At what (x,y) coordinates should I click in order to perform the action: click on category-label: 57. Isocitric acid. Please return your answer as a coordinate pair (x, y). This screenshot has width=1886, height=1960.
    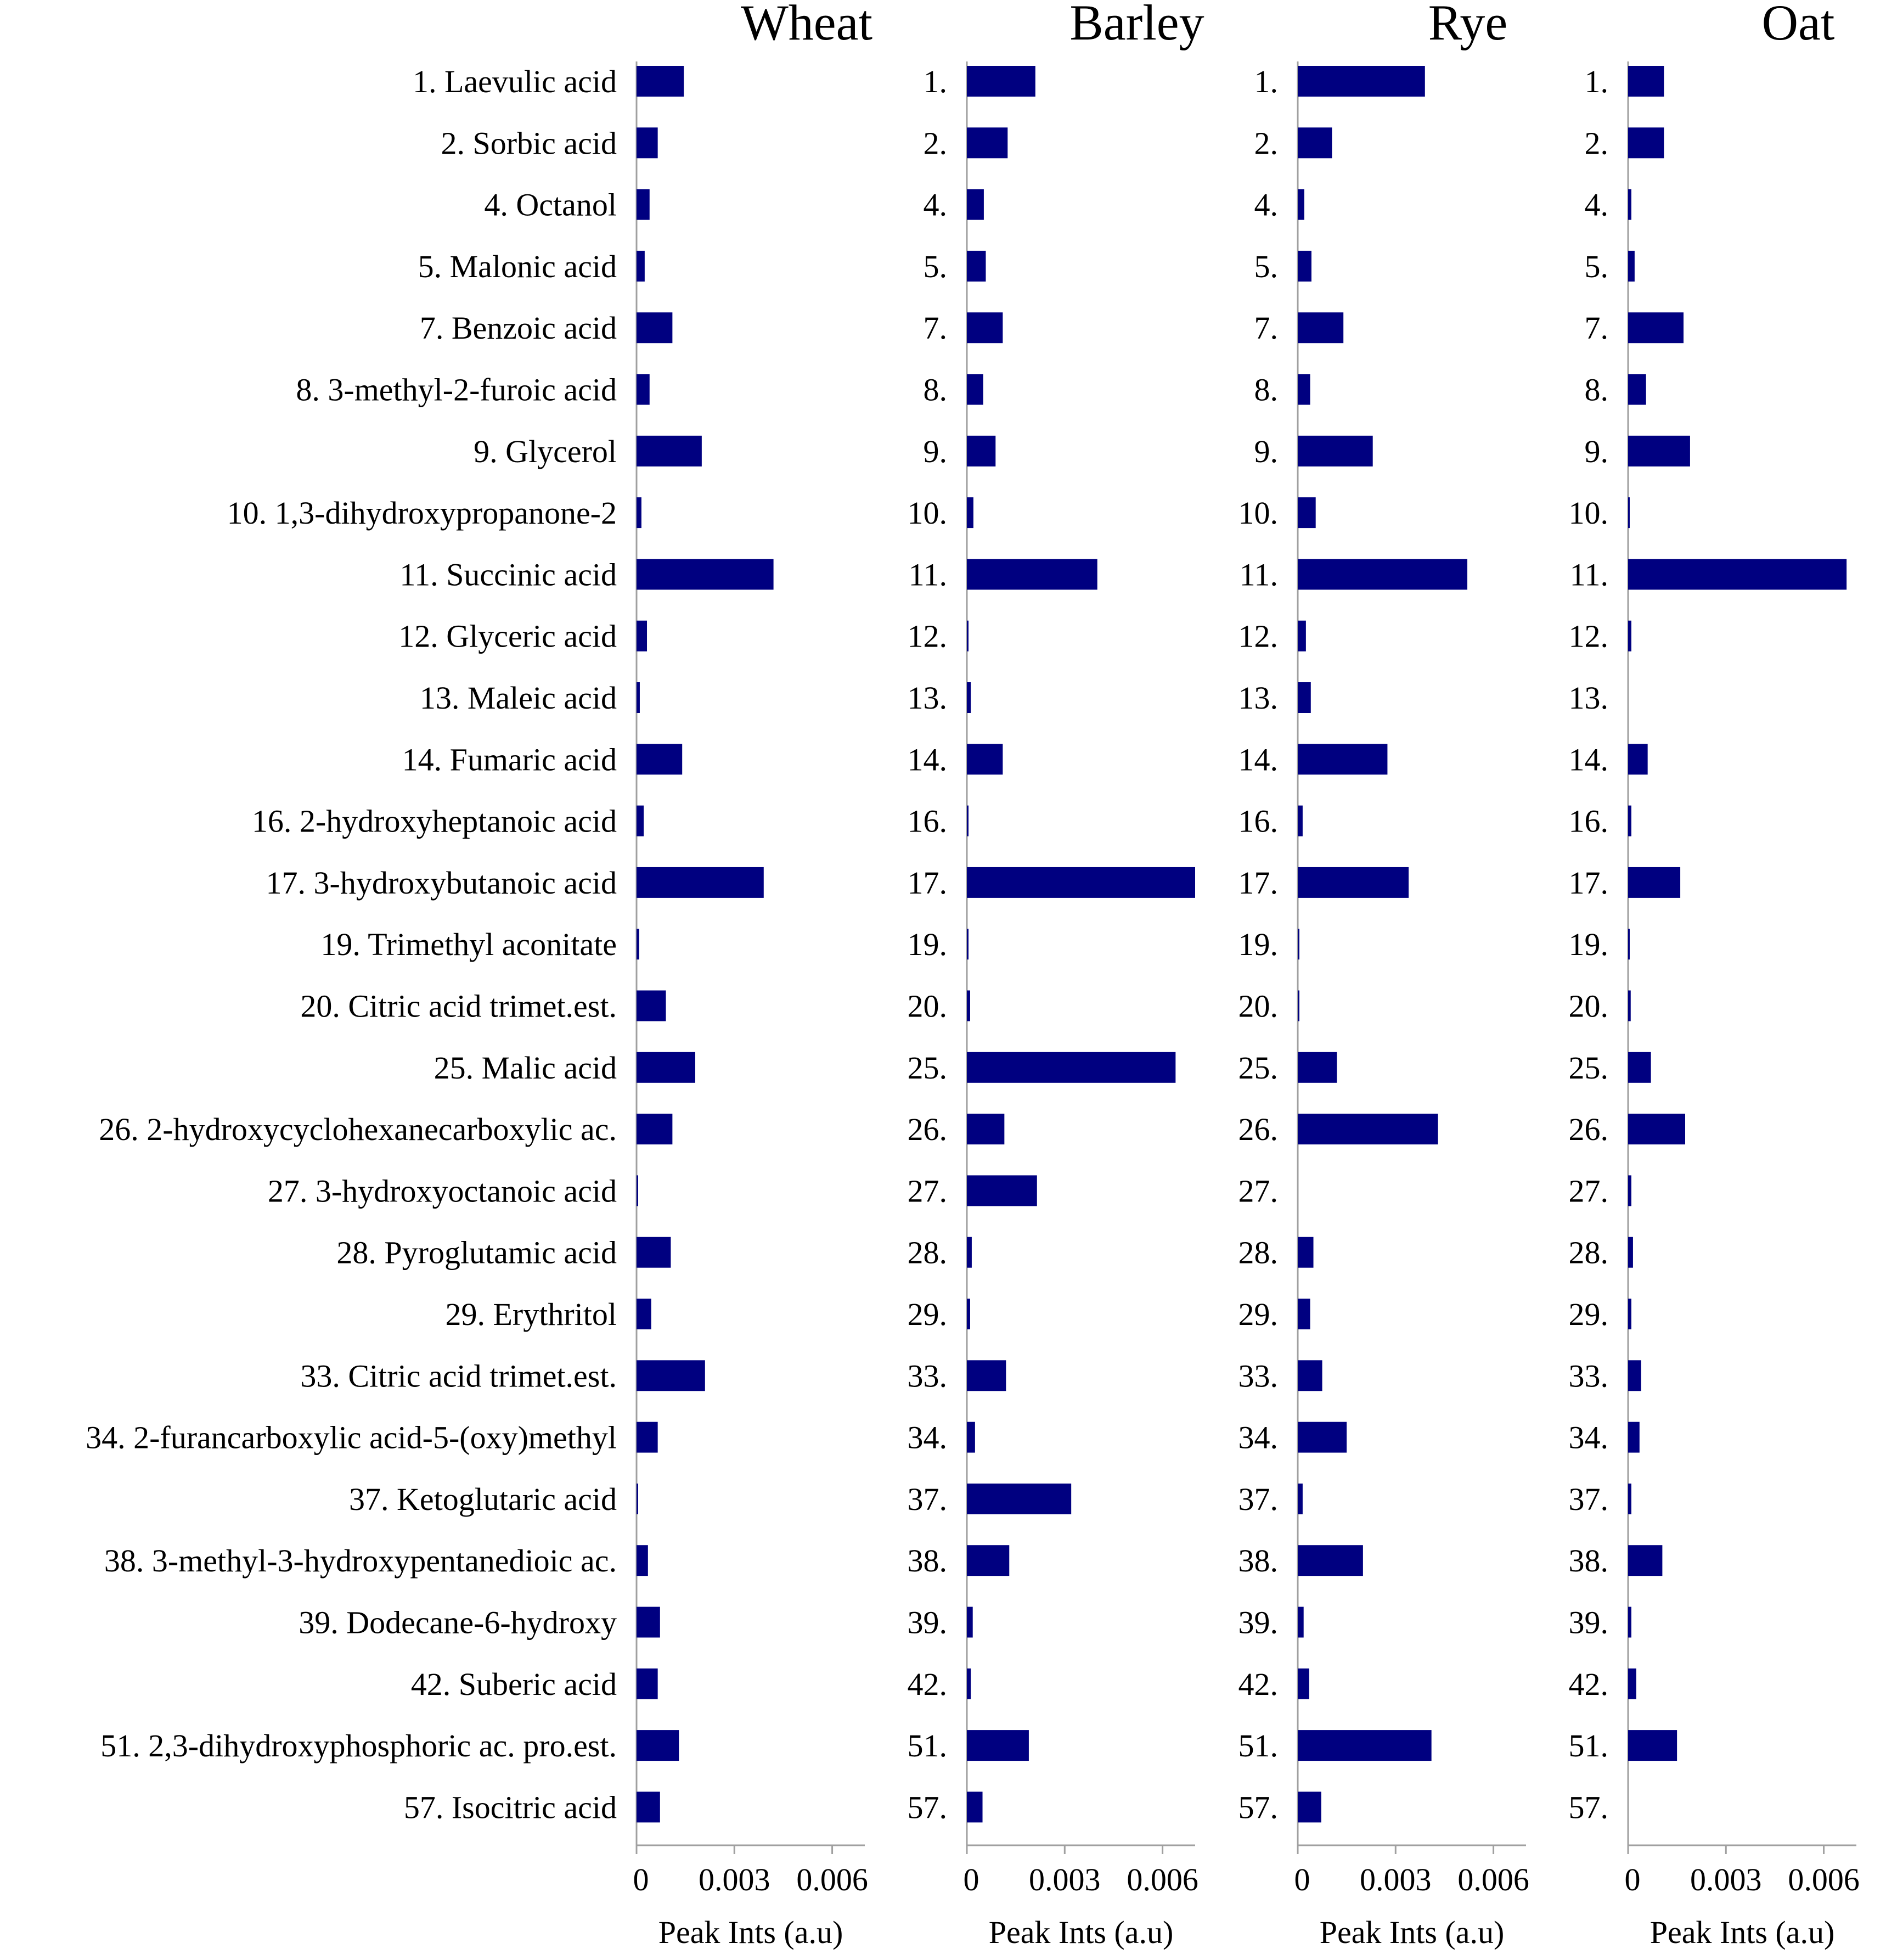
    Looking at the image, I should click on (510, 1807).